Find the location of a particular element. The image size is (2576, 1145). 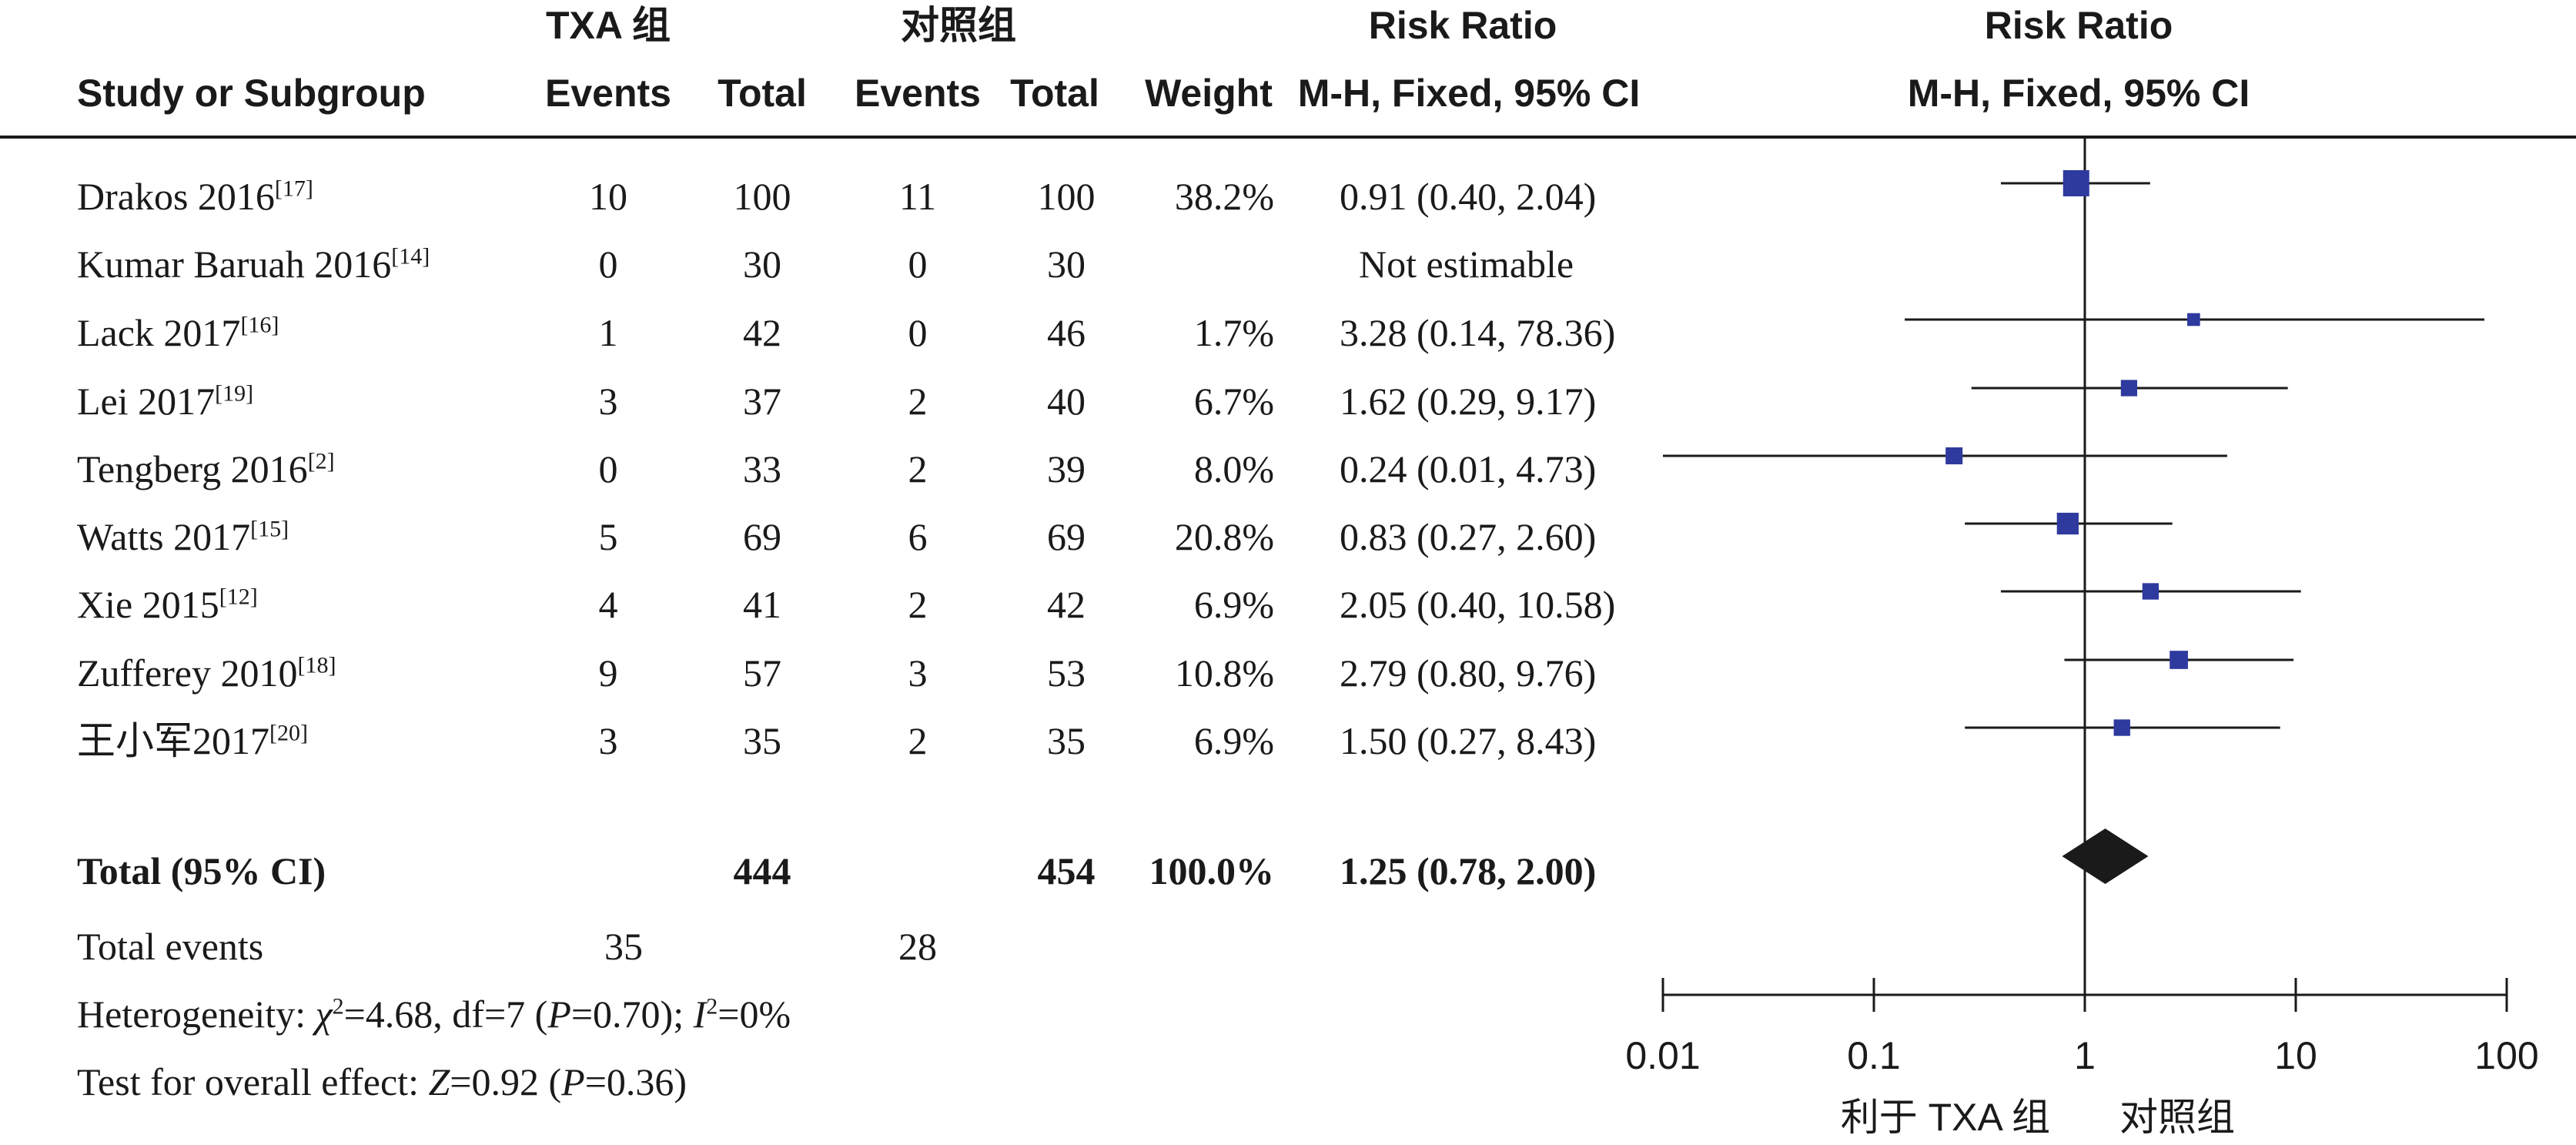

header-rule is located at coordinates (1288, 137).